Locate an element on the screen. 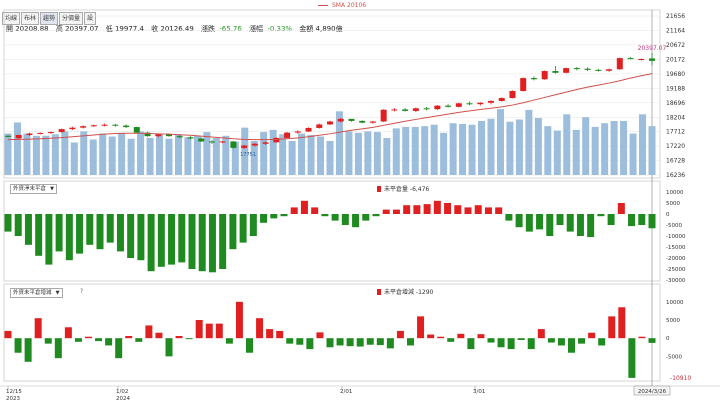 The height and width of the screenshot is (401, 720). chart-toolbar: 均線 布林 趨勢 分價量 設 is located at coordinates (49, 18).